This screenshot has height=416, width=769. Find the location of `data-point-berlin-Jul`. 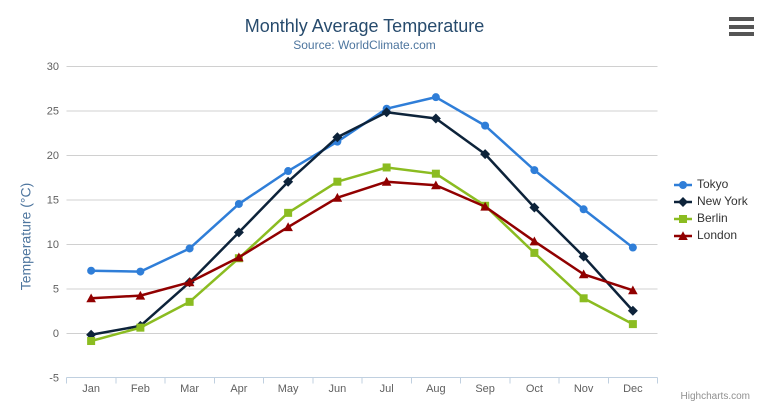

data-point-berlin-Jul is located at coordinates (386, 167).